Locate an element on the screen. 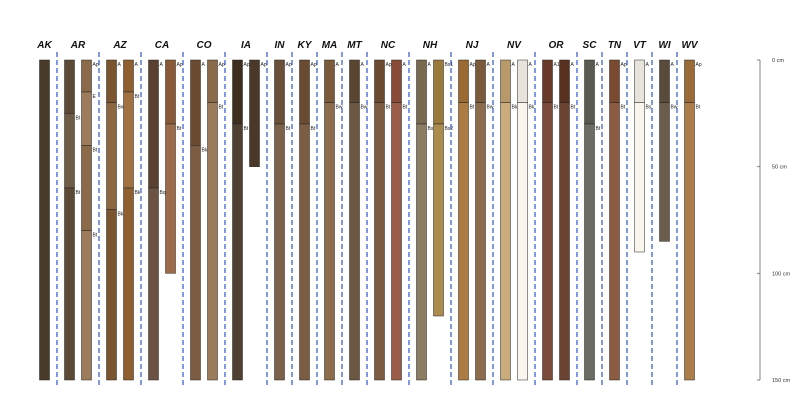  horizon-label: E is located at coordinates (95, 97).